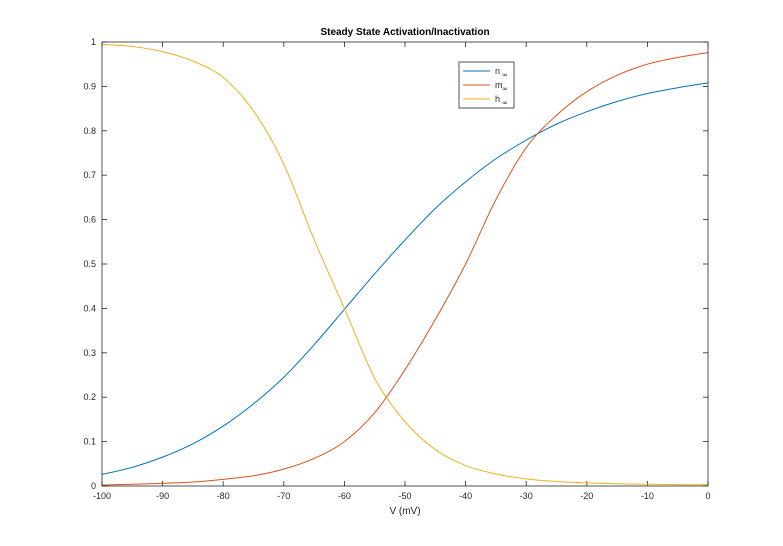 This screenshot has width=783, height=546. I want to click on x-tick-label: -10, so click(647, 496).